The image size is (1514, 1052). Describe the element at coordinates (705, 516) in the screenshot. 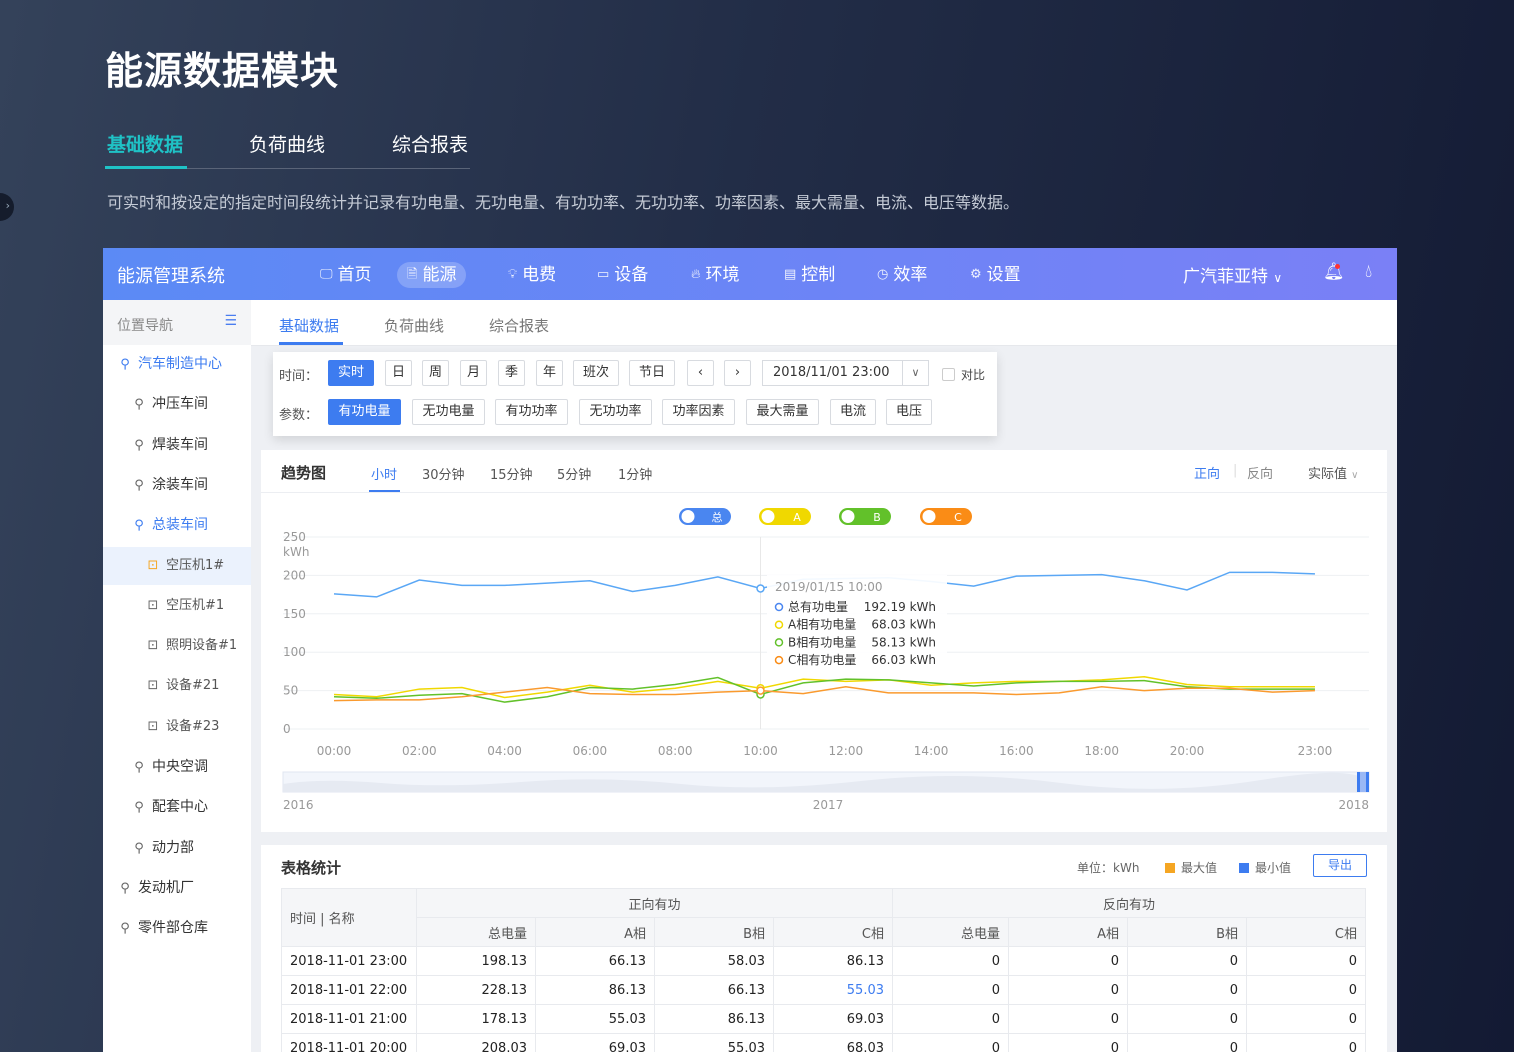

I see `legend-toggle-总: 总` at that location.